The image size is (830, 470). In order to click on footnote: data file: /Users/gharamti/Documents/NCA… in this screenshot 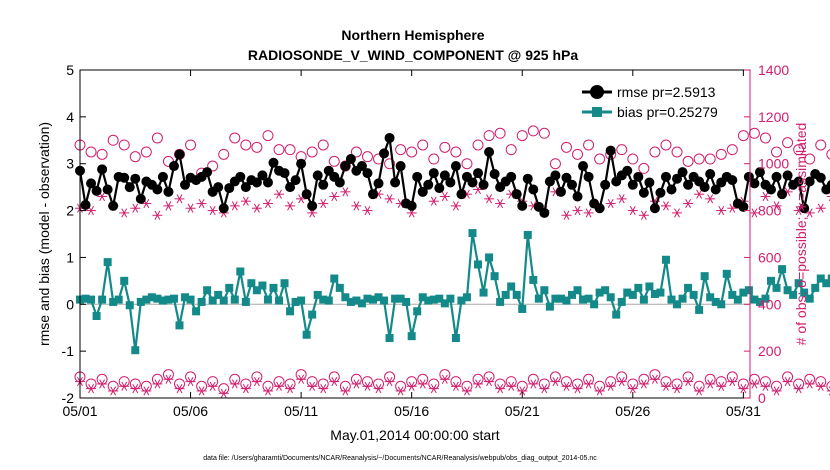, I will do `click(400, 458)`.